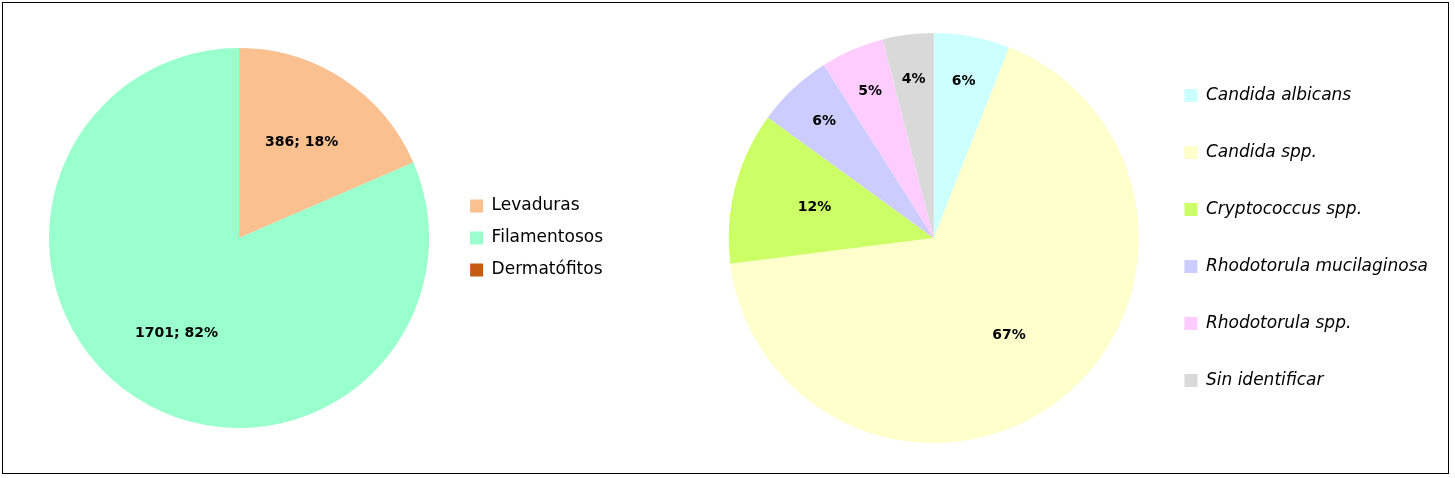 The height and width of the screenshot is (478, 1455). I want to click on legend-label: Rhodotorula mucilaginosa, so click(1316, 264).